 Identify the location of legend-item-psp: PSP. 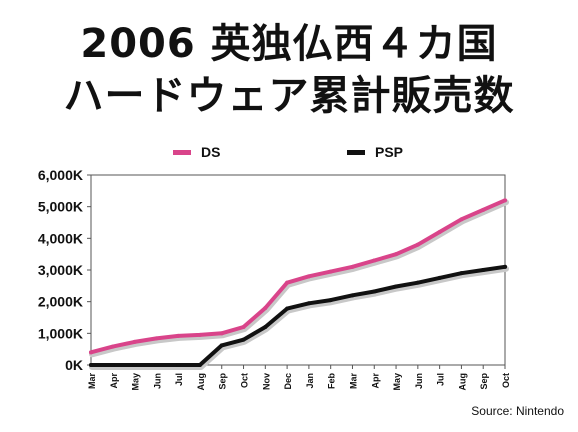
(375, 152).